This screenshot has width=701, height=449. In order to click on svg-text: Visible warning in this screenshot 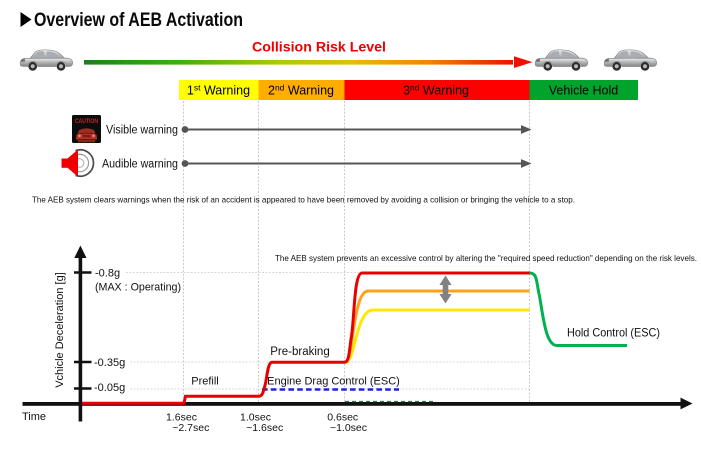, I will do `click(142, 131)`.